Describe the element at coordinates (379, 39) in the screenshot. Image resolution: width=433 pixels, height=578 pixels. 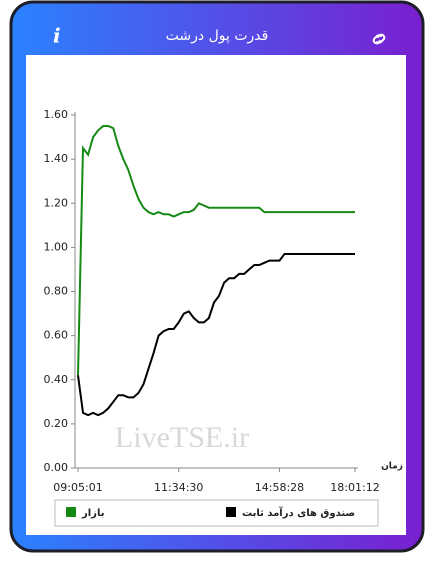
I see `link-icon` at that location.